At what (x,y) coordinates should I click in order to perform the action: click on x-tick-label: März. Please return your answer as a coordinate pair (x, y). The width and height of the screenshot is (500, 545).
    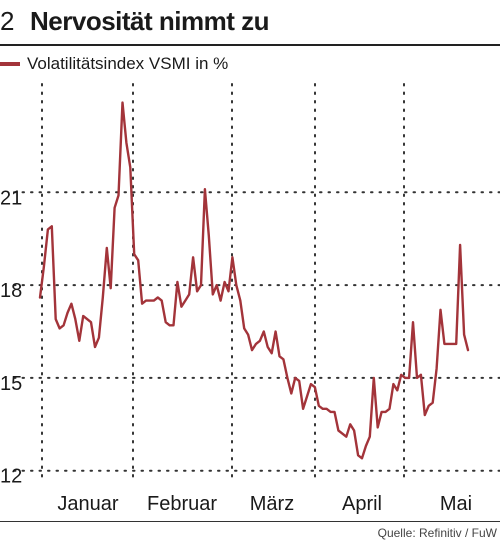
    Looking at the image, I should click on (272, 504).